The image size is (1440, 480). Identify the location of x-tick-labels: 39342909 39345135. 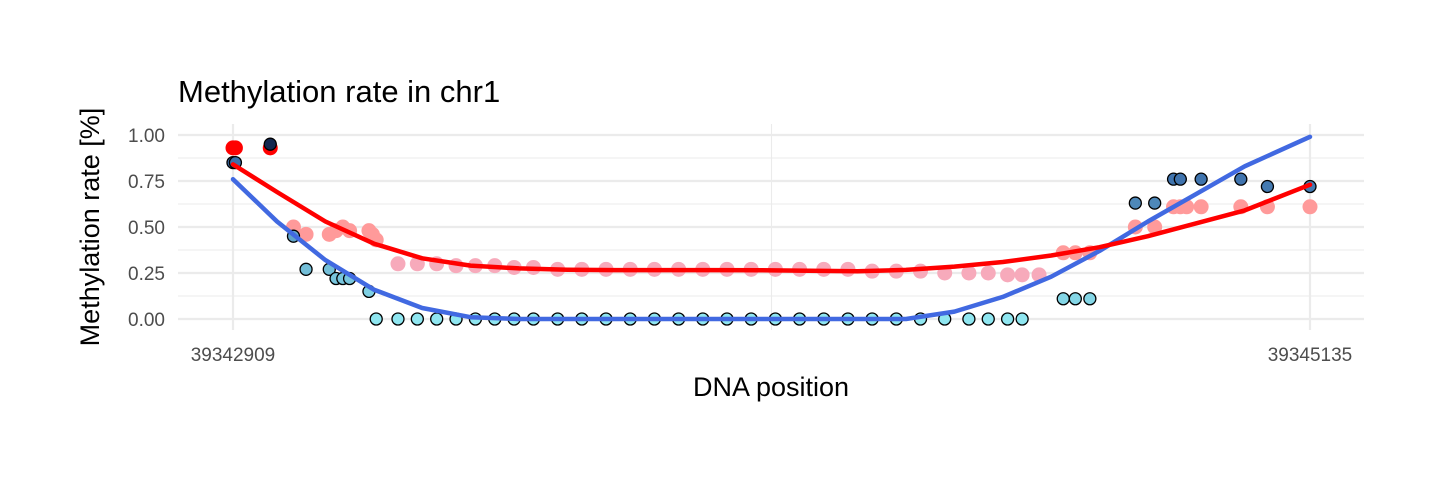
(772, 355).